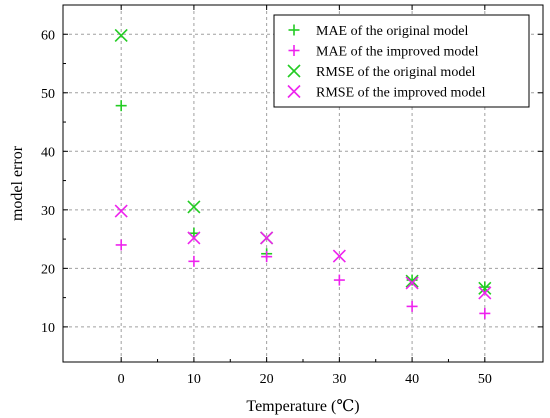  I want to click on y-tick-label: 10, so click(48, 328).